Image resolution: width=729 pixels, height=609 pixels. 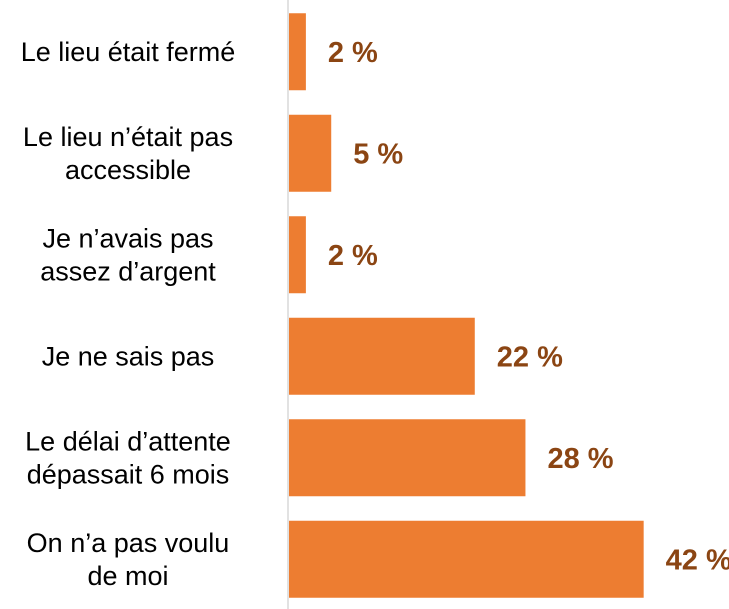 What do you see at coordinates (128, 543) in the screenshot?
I see `category-label-line: On n’a pas voulu` at bounding box center [128, 543].